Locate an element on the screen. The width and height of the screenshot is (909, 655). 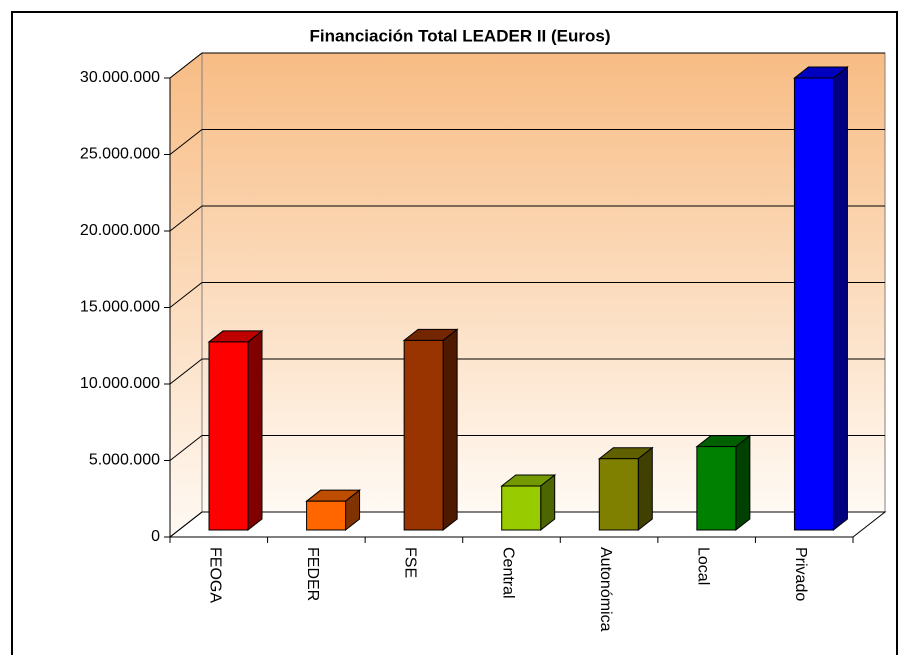
x-tick-label: Autonómica is located at coordinates (605, 589).